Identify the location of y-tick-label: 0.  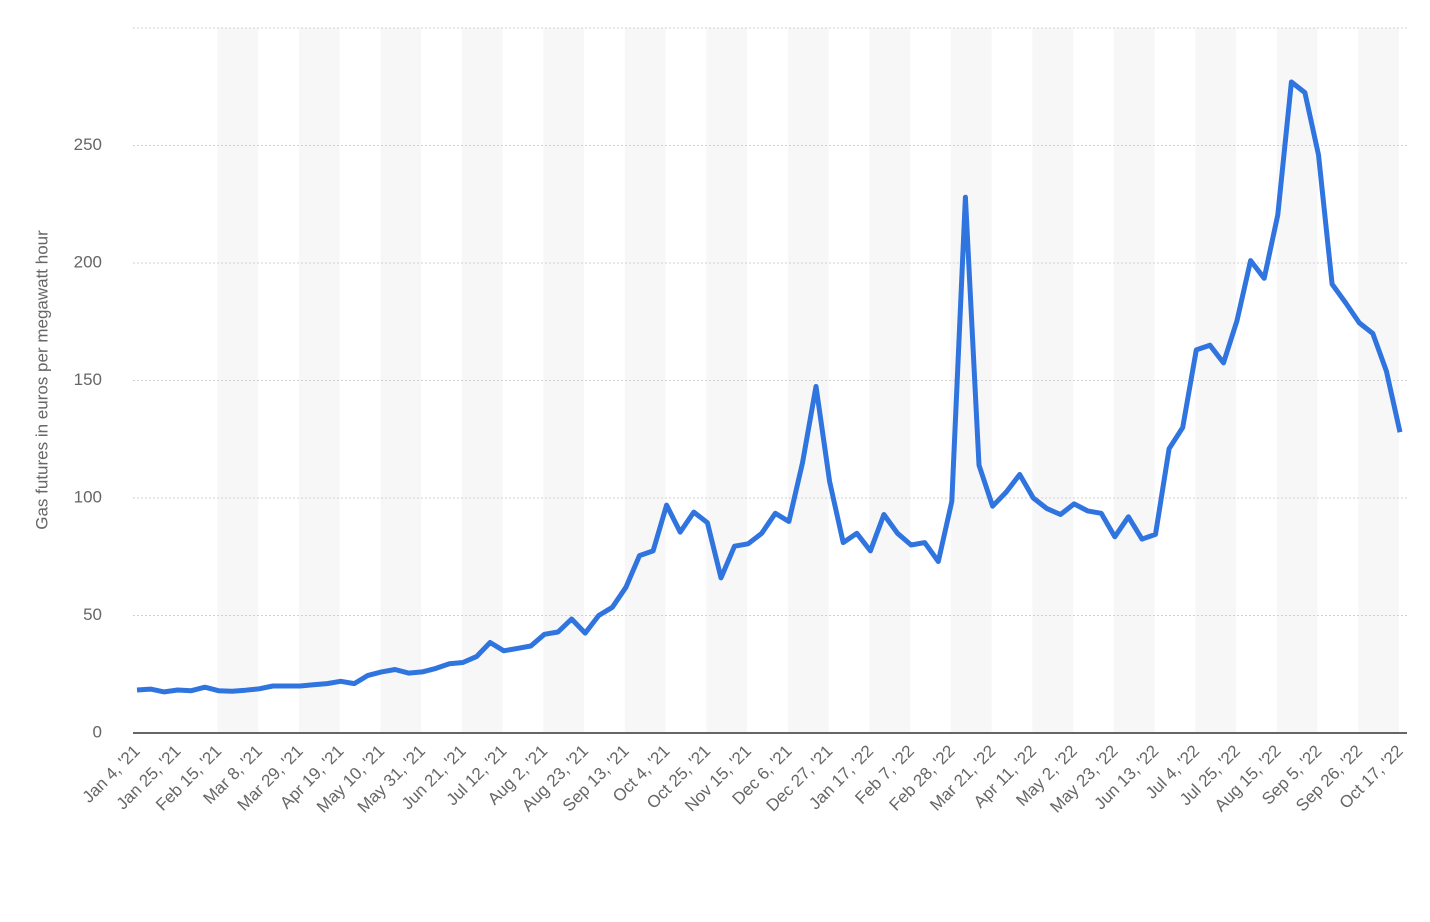
(97, 731).